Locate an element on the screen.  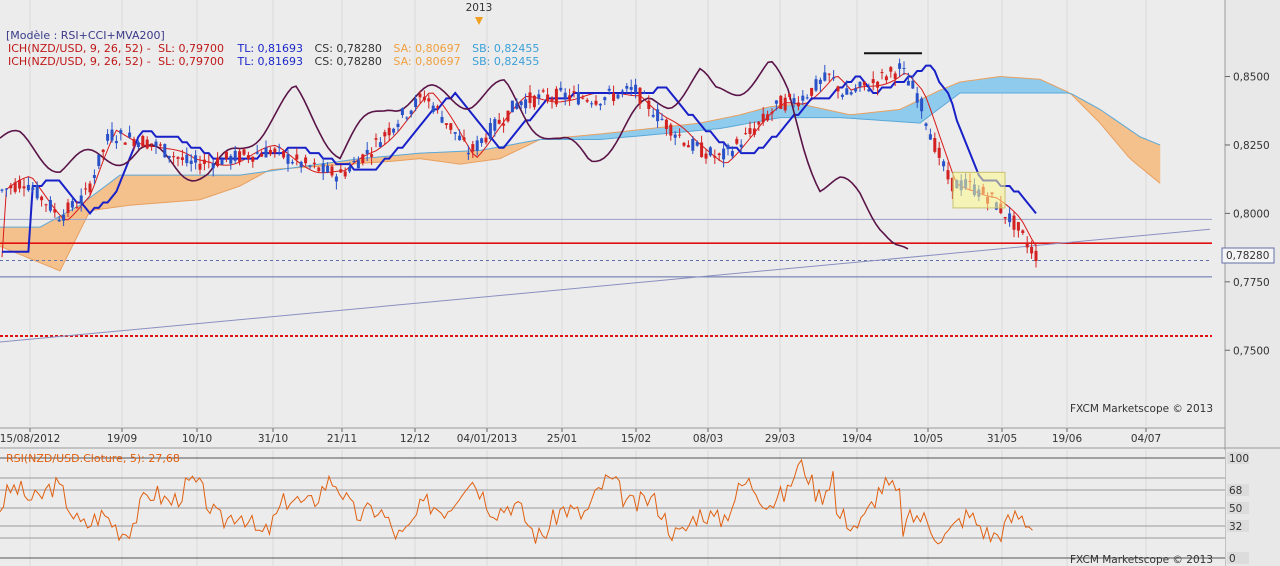
rsi-tick-bg is located at coordinates (1238, 526).